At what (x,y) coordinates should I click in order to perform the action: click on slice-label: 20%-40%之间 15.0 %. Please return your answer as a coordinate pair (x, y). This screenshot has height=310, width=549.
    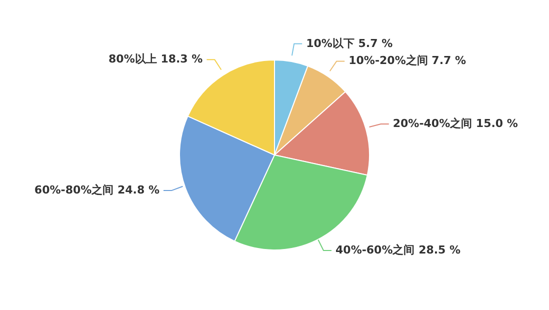
    Looking at the image, I should click on (455, 123).